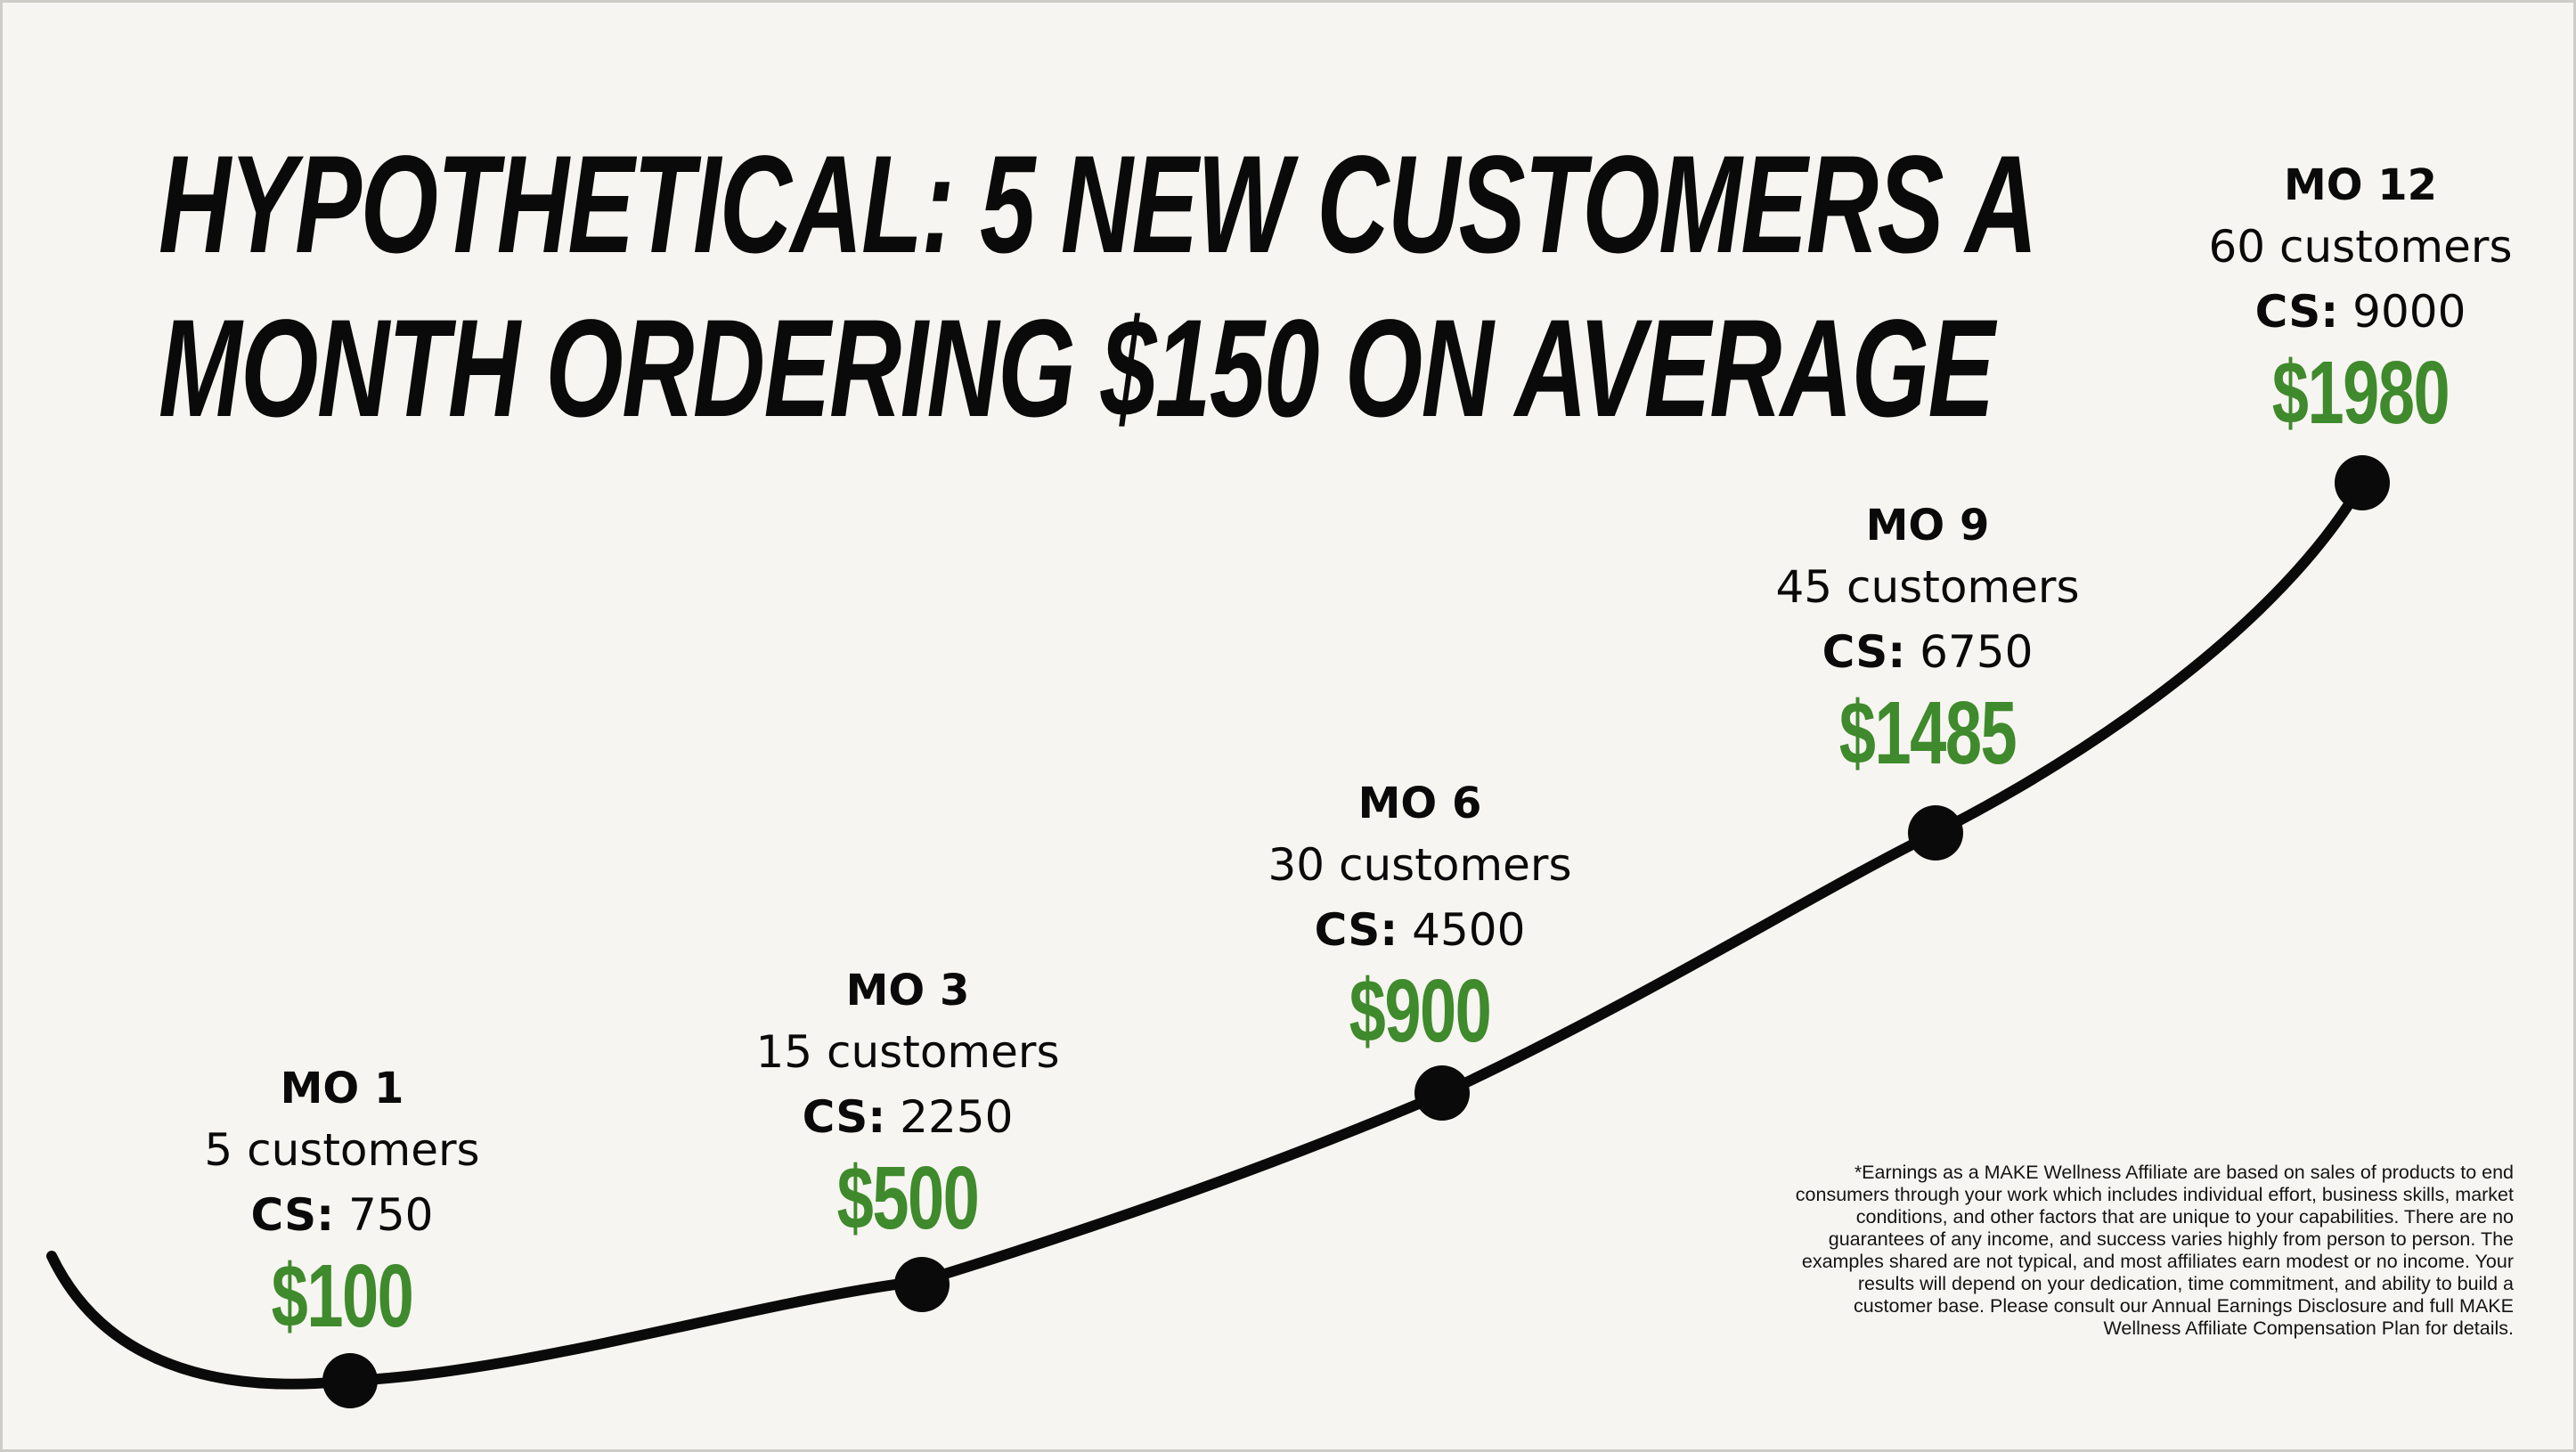 The height and width of the screenshot is (1452, 2576). Describe the element at coordinates (391, 1215) in the screenshot. I see `cs-value: 750` at that location.